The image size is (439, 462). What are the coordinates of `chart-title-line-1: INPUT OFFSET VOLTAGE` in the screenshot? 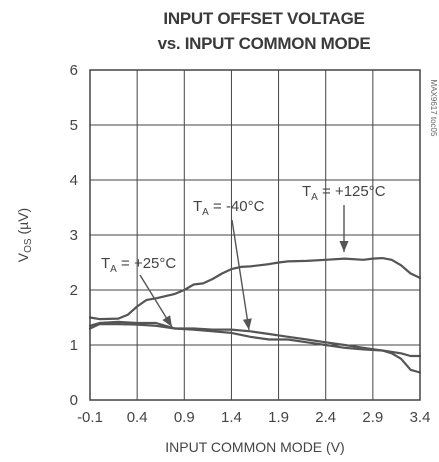 It's located at (263, 18).